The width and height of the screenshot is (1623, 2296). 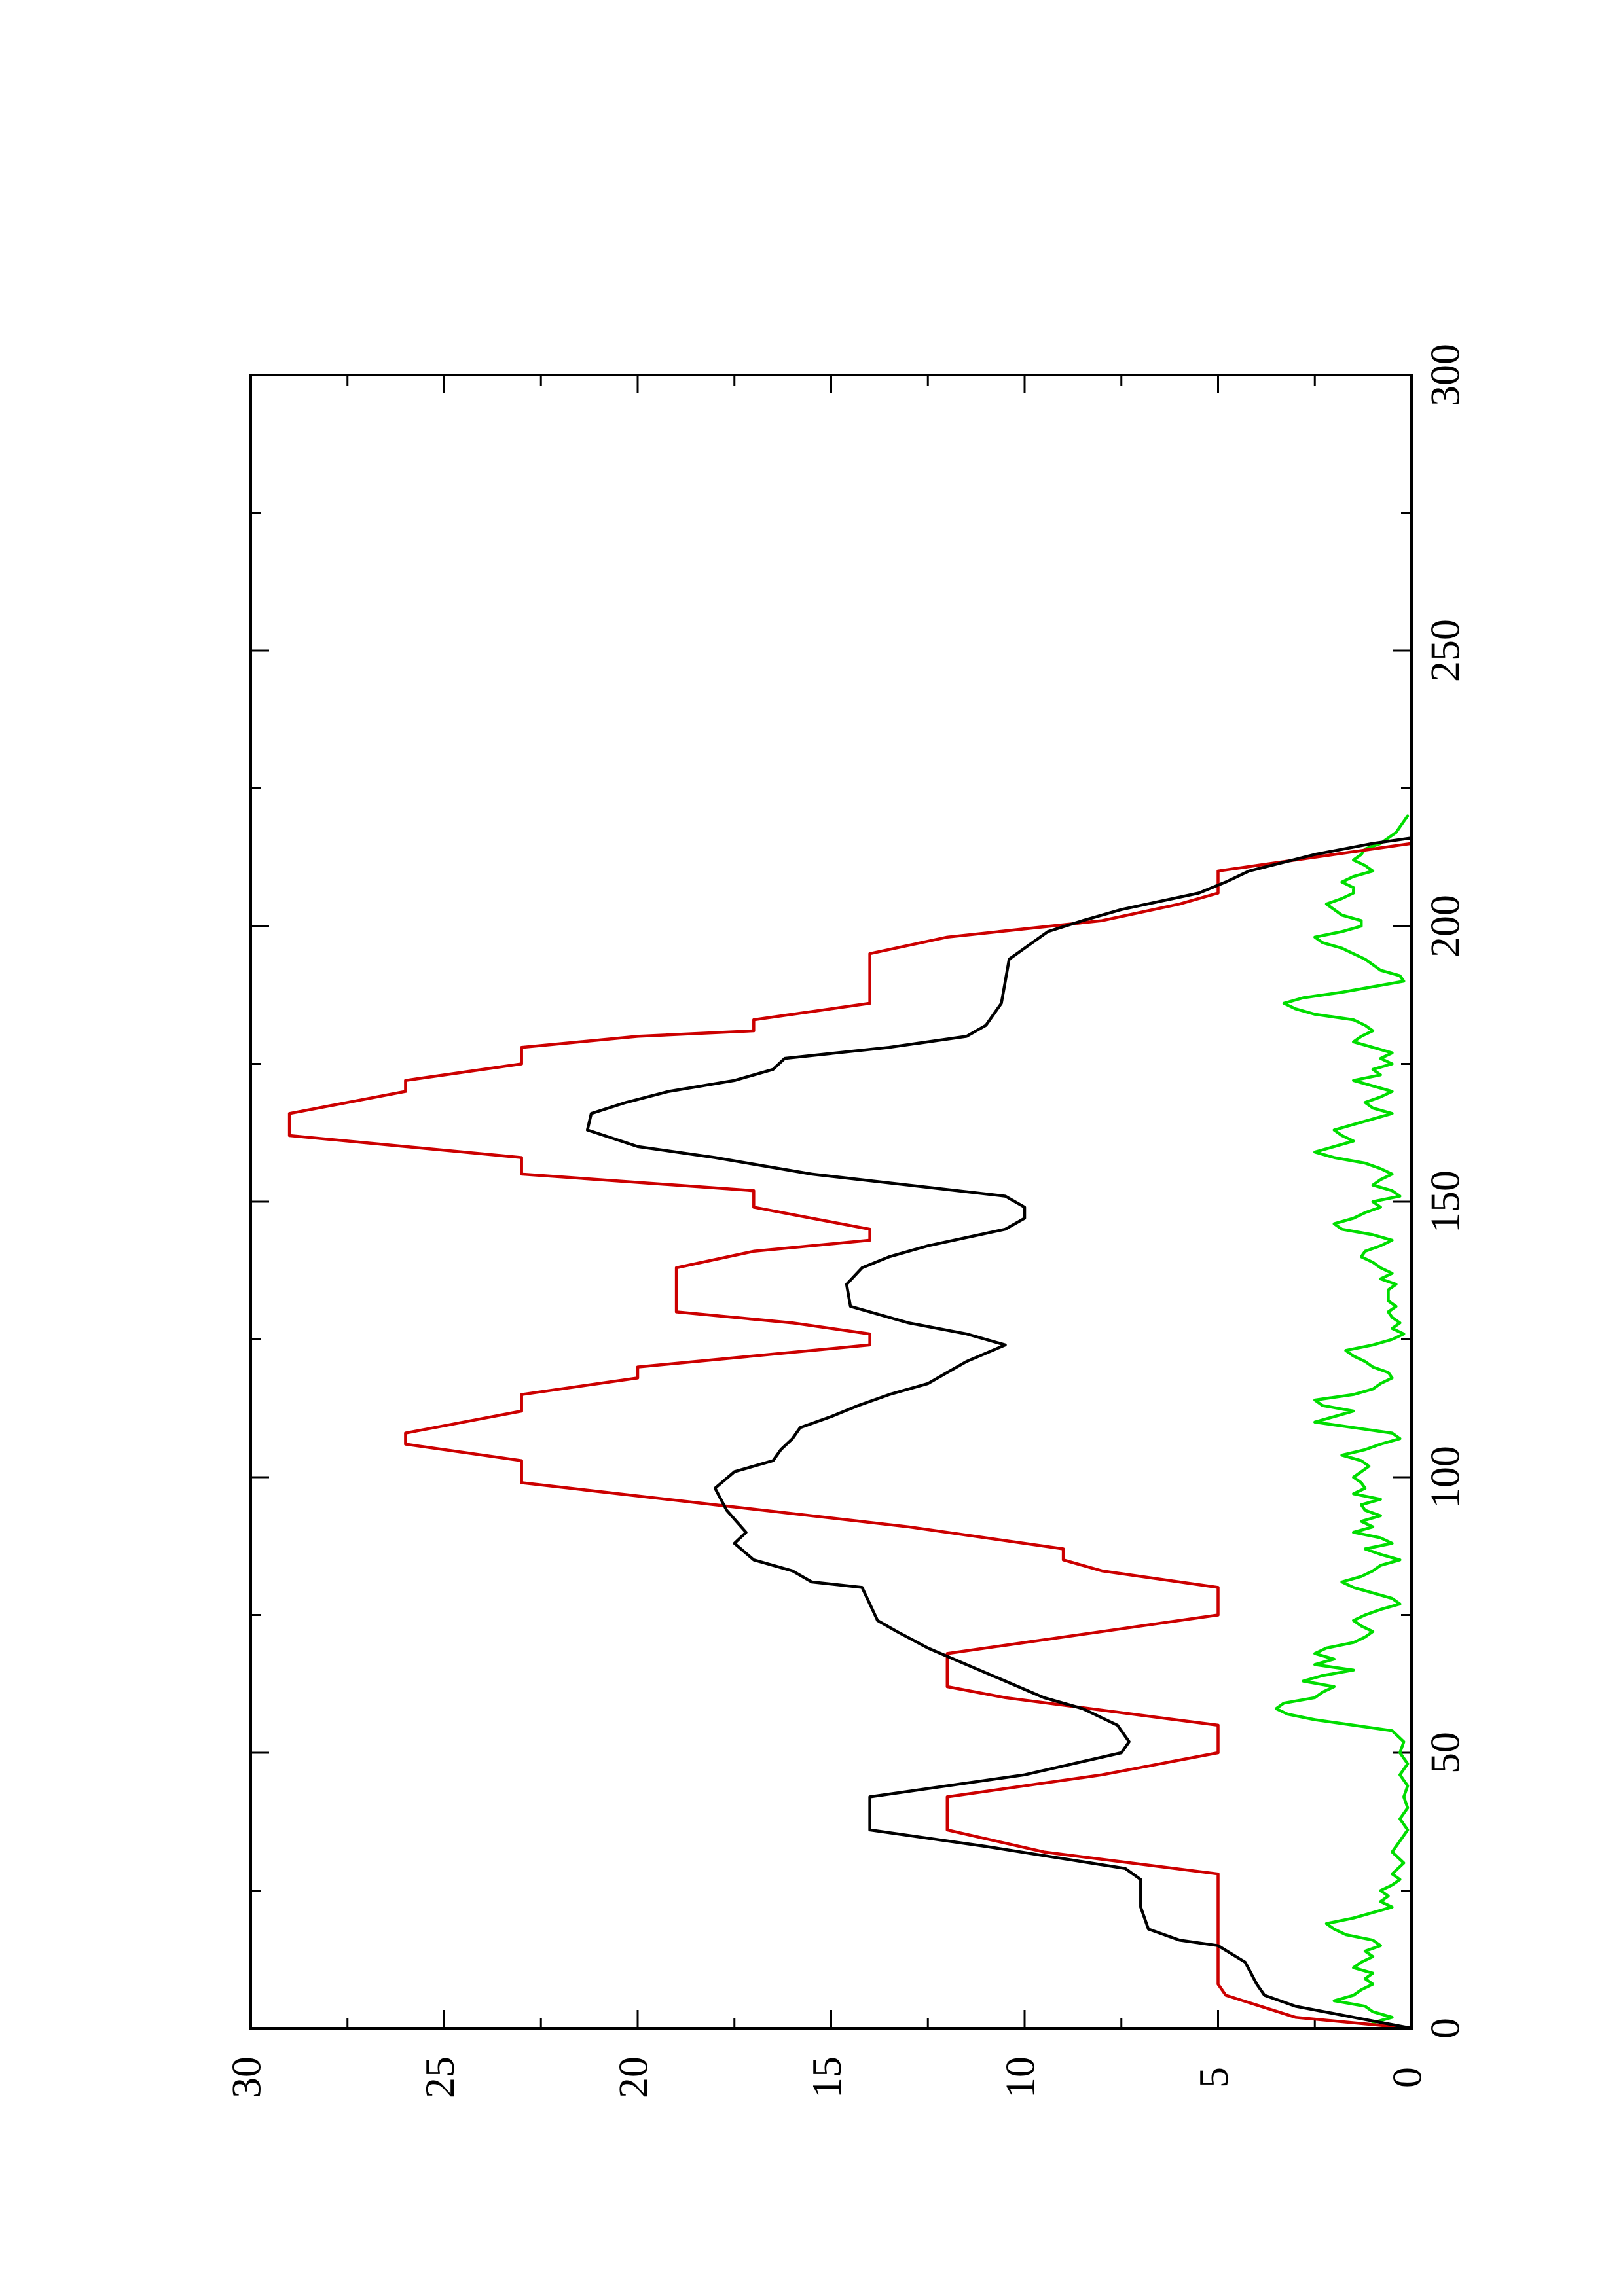 I want to click on y-tick-label: 0, so click(x=1407, y=2077).